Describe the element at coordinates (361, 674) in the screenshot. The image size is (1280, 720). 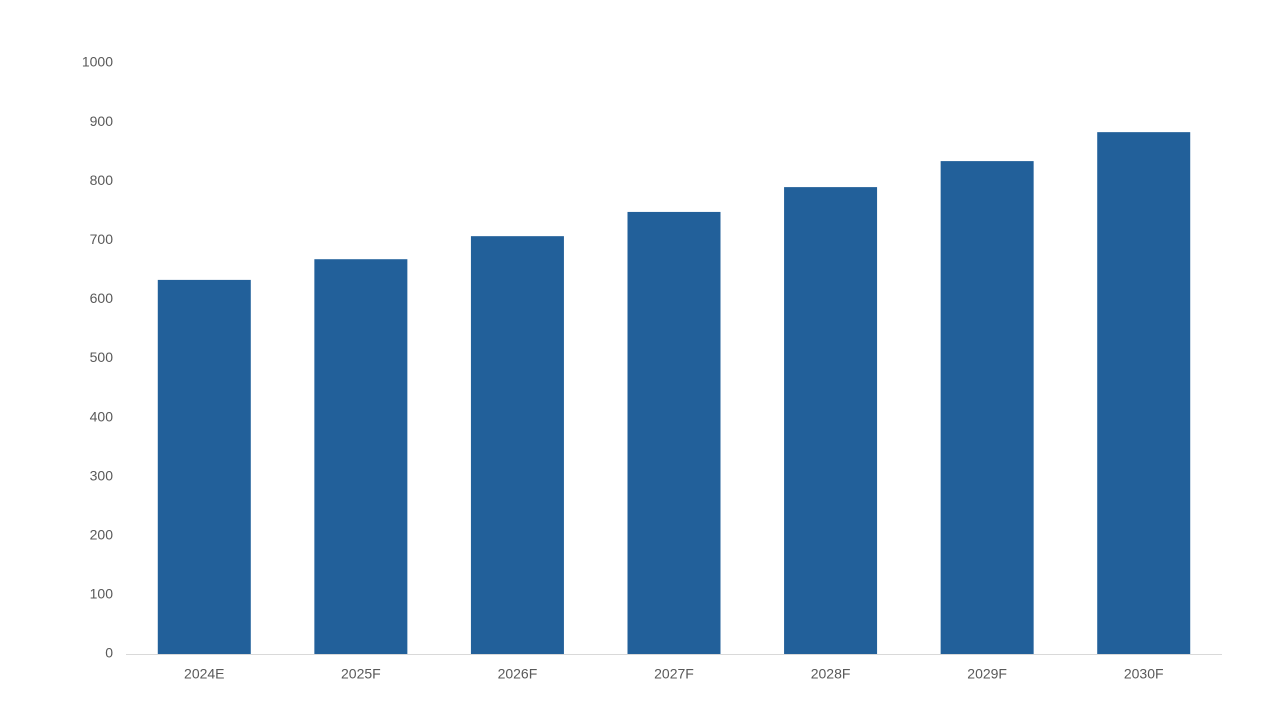
I see `x-tick-label: 2025F` at that location.